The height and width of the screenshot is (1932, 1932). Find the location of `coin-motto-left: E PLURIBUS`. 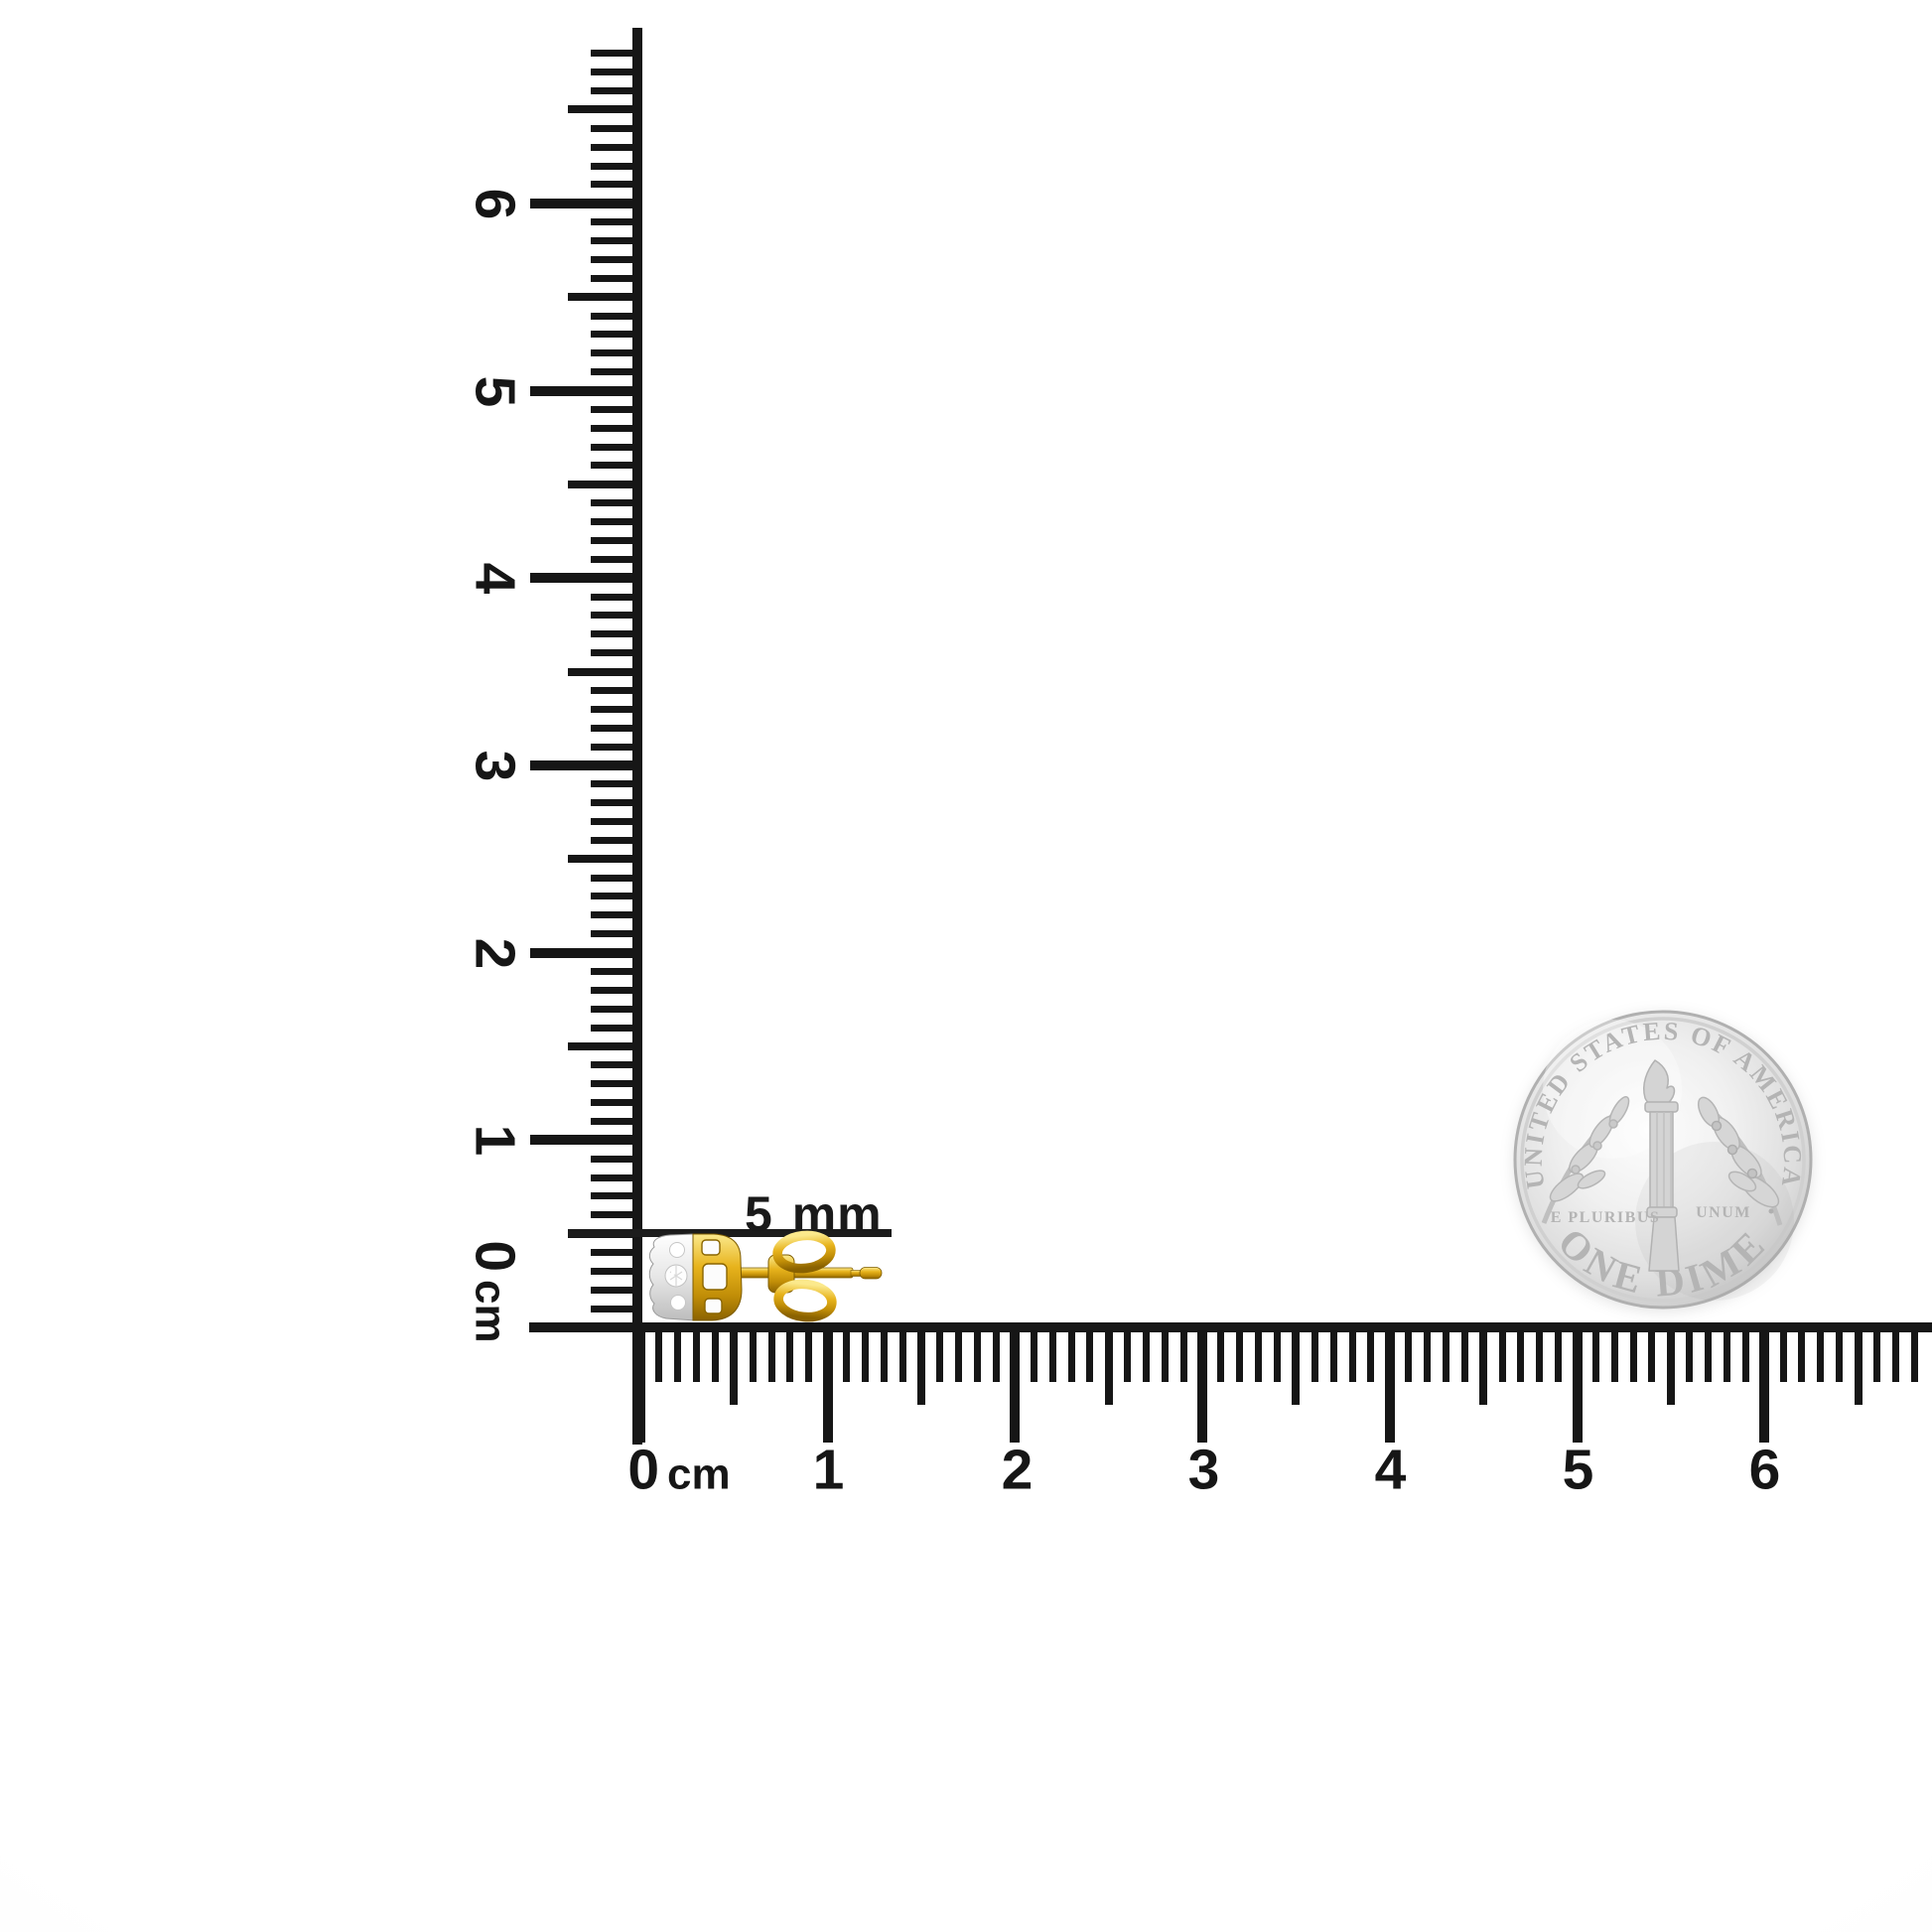

coin-motto-left: E PLURIBUS is located at coordinates (1606, 1217).